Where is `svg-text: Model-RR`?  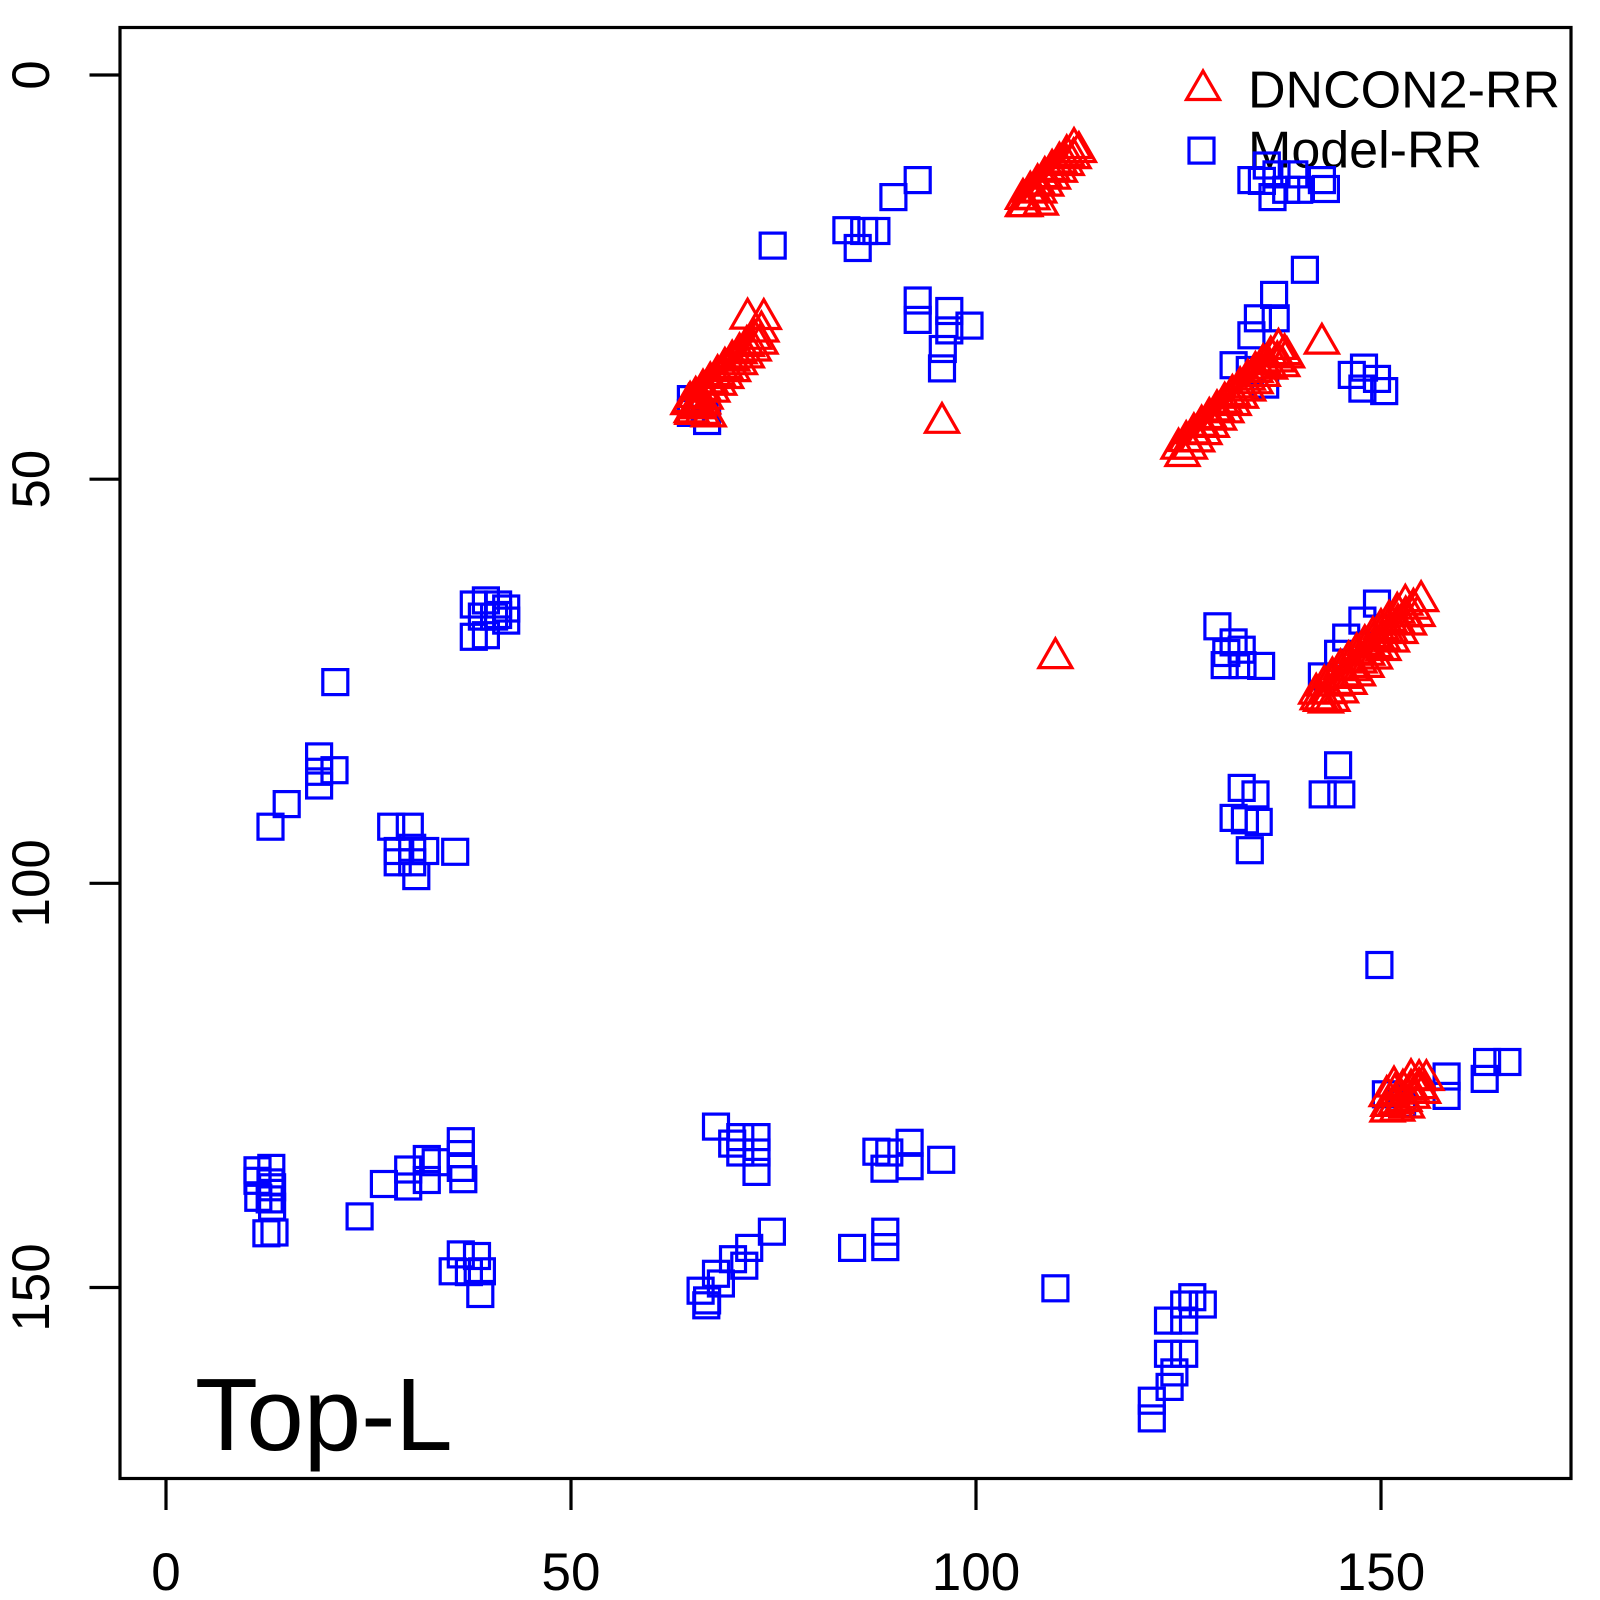 svg-text: Model-RR is located at coordinates (1365, 151).